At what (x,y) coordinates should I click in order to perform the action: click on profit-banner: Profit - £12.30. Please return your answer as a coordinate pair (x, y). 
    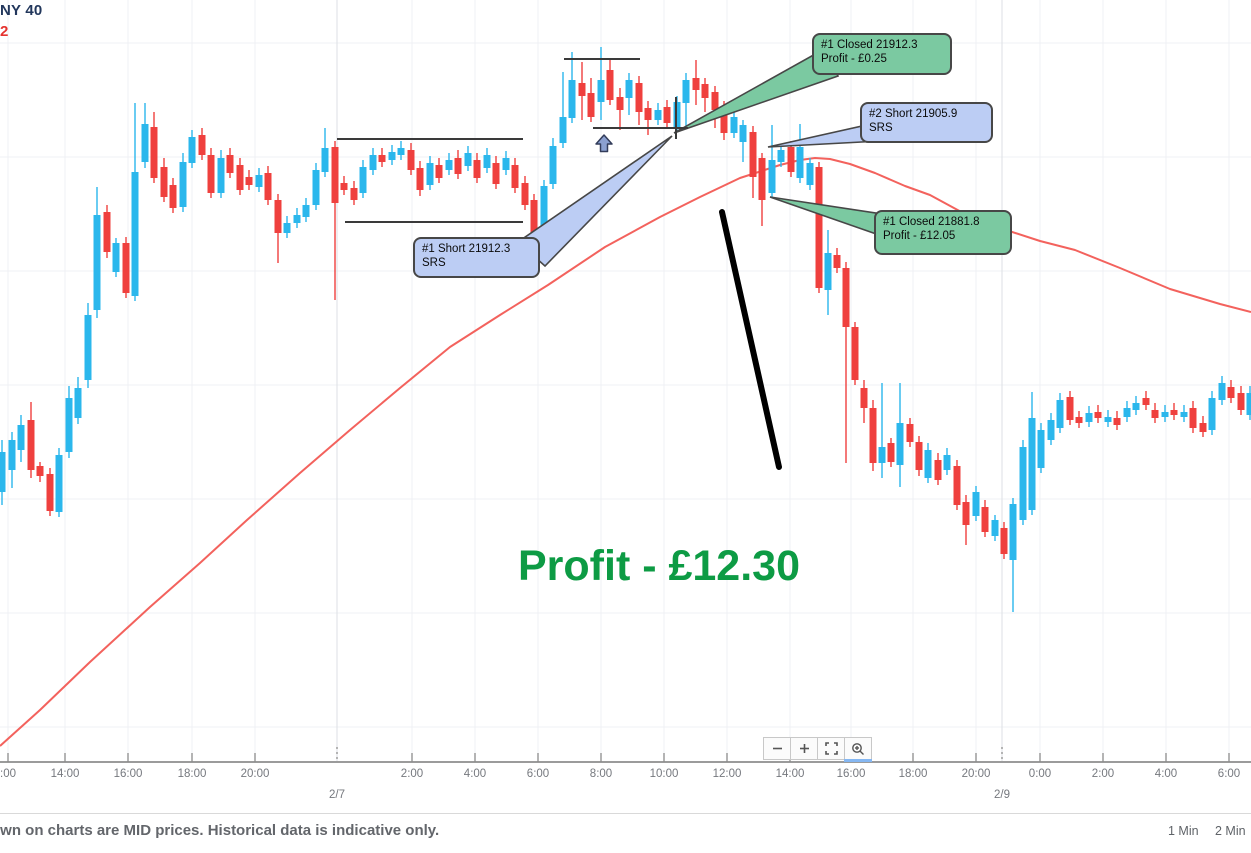
    Looking at the image, I should click on (659, 566).